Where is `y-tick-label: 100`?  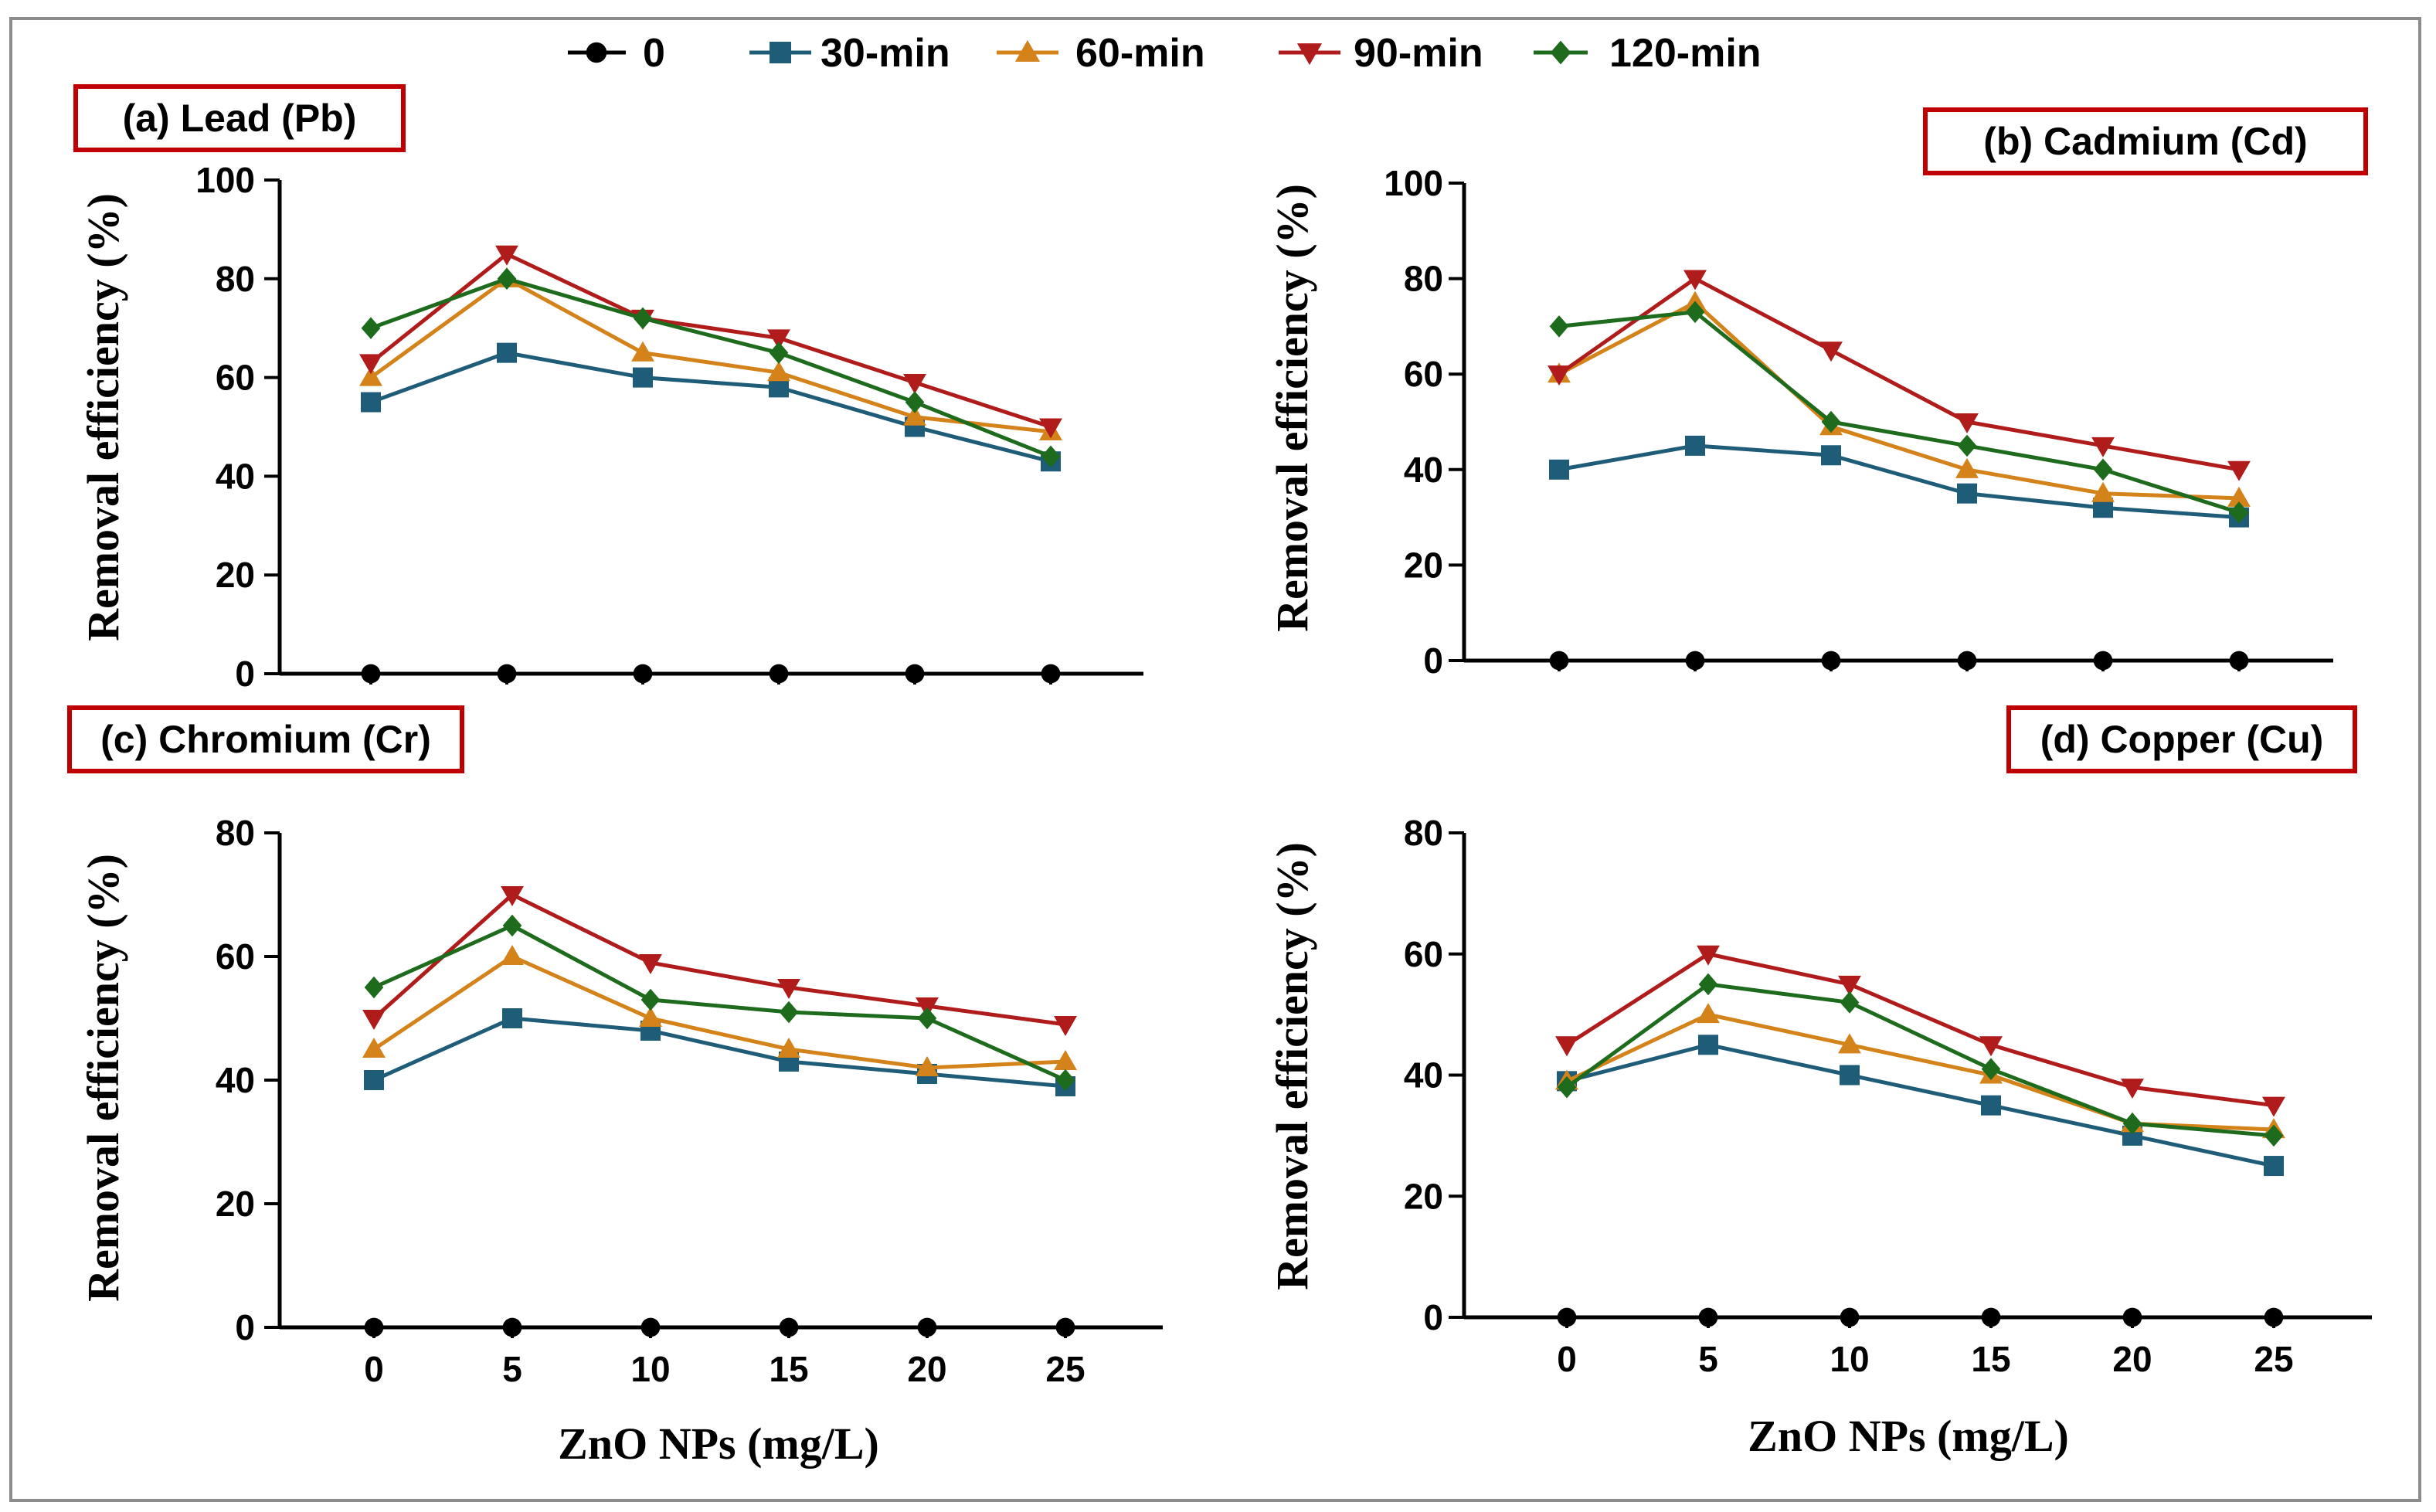 y-tick-label: 100 is located at coordinates (1414, 183).